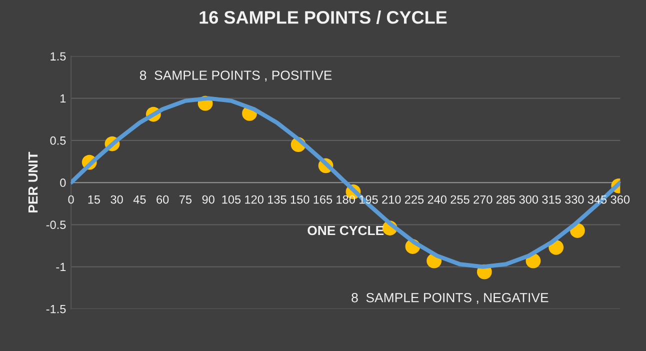  What do you see at coordinates (300, 199) in the screenshot?
I see `x-tick-label: 150` at bounding box center [300, 199].